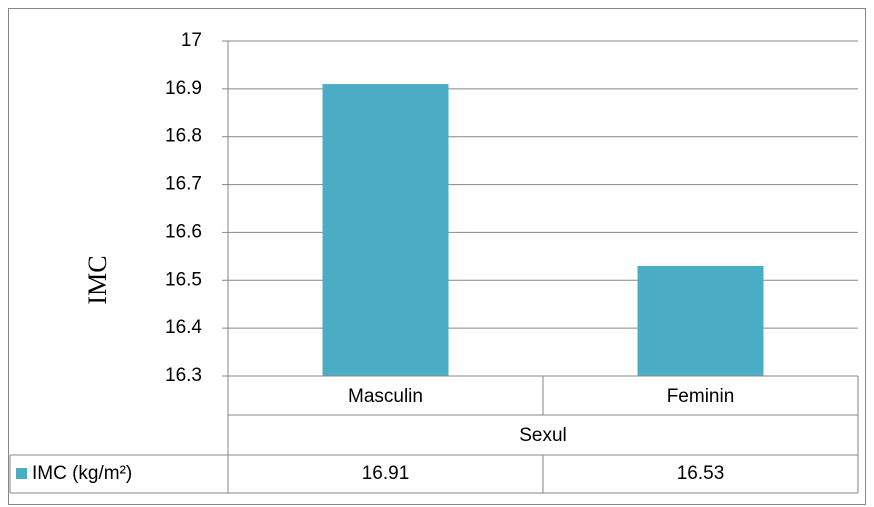 Image resolution: width=874 pixels, height=507 pixels. Describe the element at coordinates (21, 473) in the screenshot. I see `legend-swatch` at that location.